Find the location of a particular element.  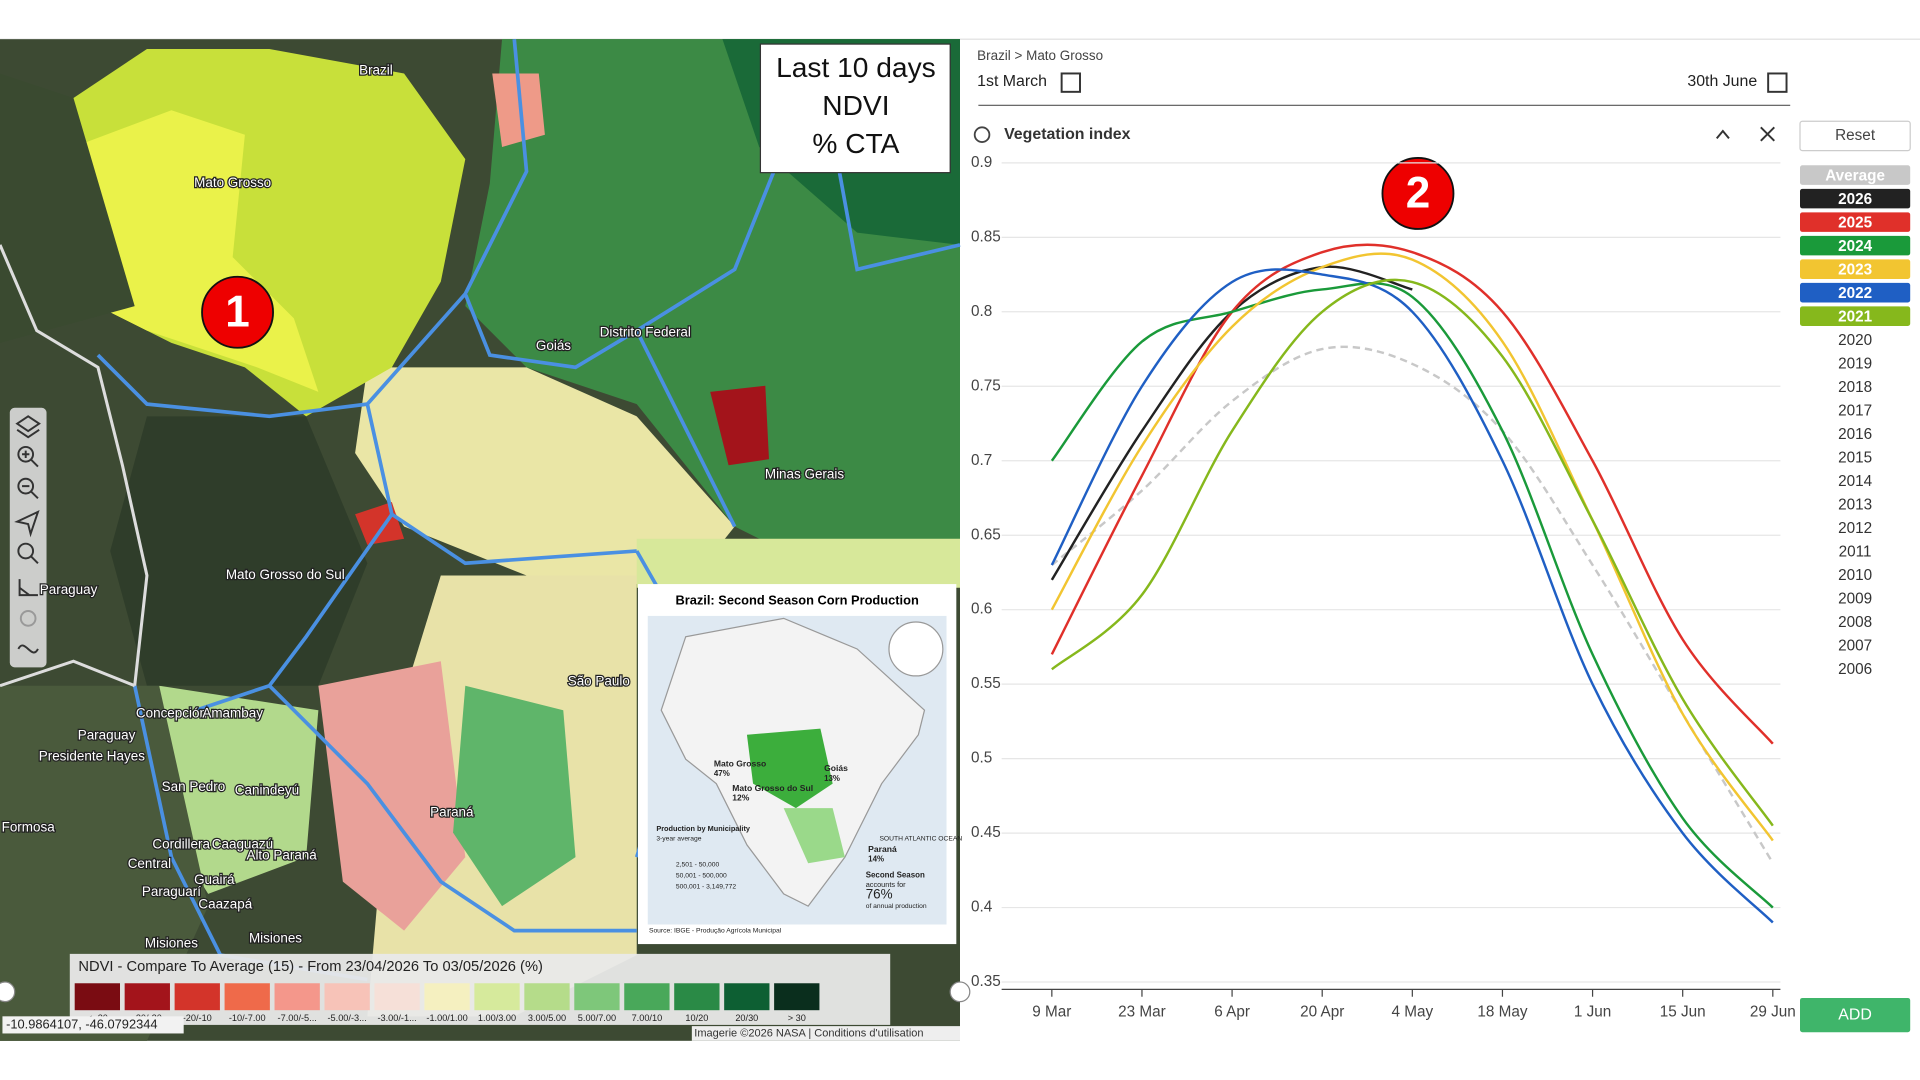

map-label: Formosa is located at coordinates (29, 826).